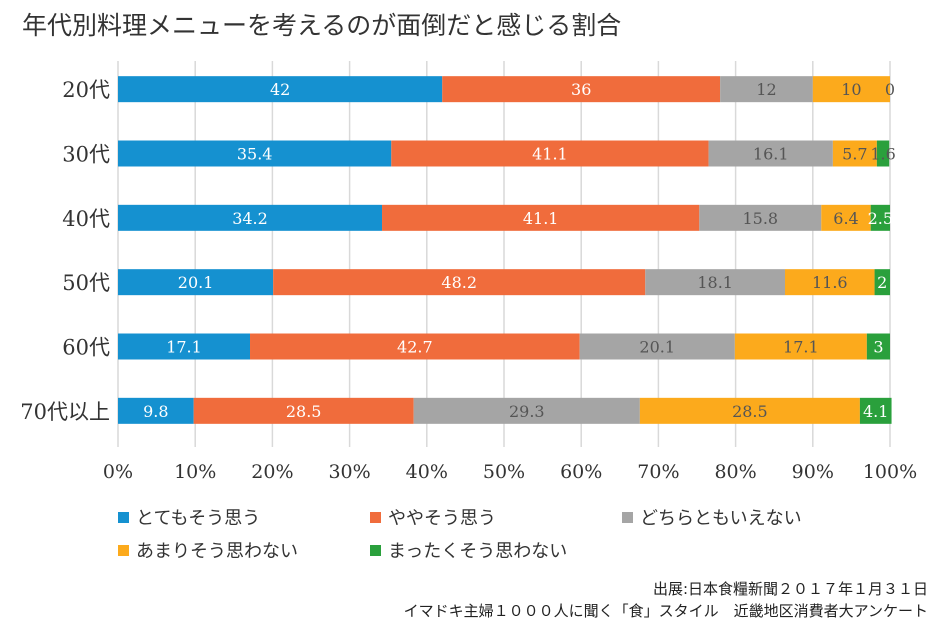 The image size is (940, 625). I want to click on data-label: 11.6, so click(830, 282).